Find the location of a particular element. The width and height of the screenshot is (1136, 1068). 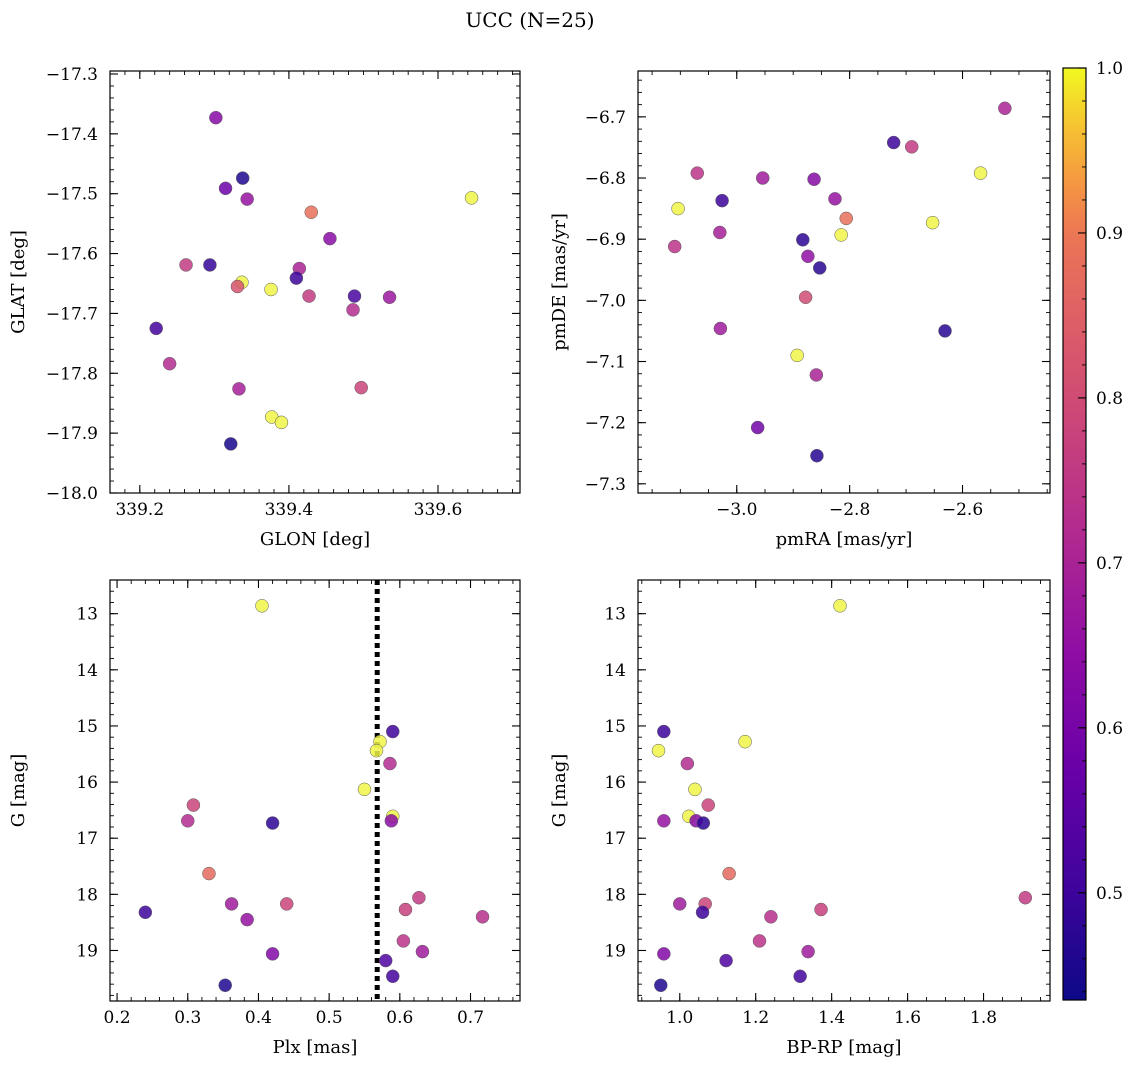

x-tick-label: 0.4 is located at coordinates (258, 1018).